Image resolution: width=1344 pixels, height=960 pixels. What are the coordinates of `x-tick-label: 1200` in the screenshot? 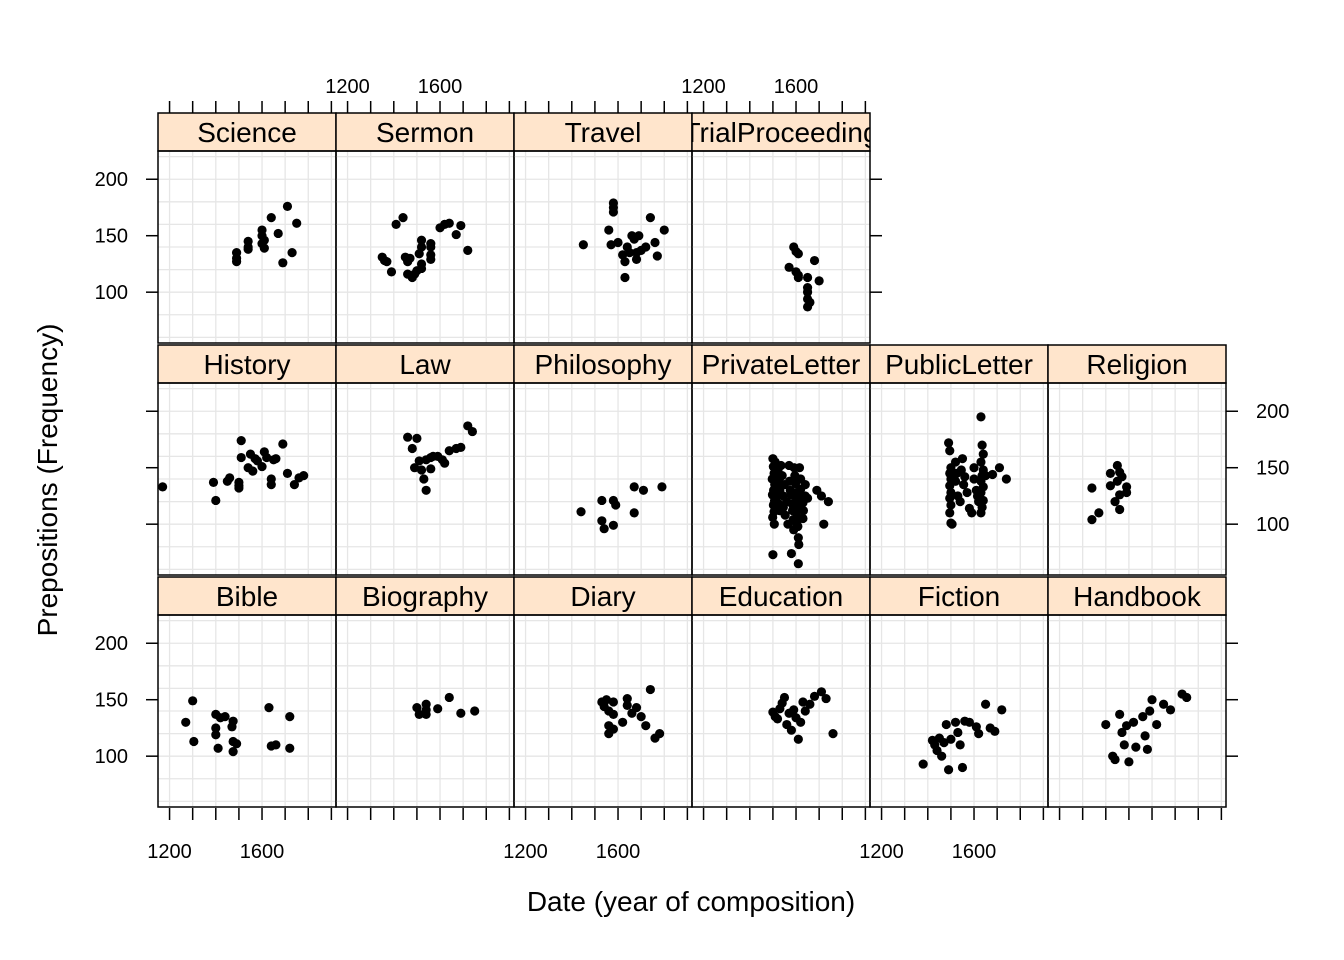 It's located at (347, 87).